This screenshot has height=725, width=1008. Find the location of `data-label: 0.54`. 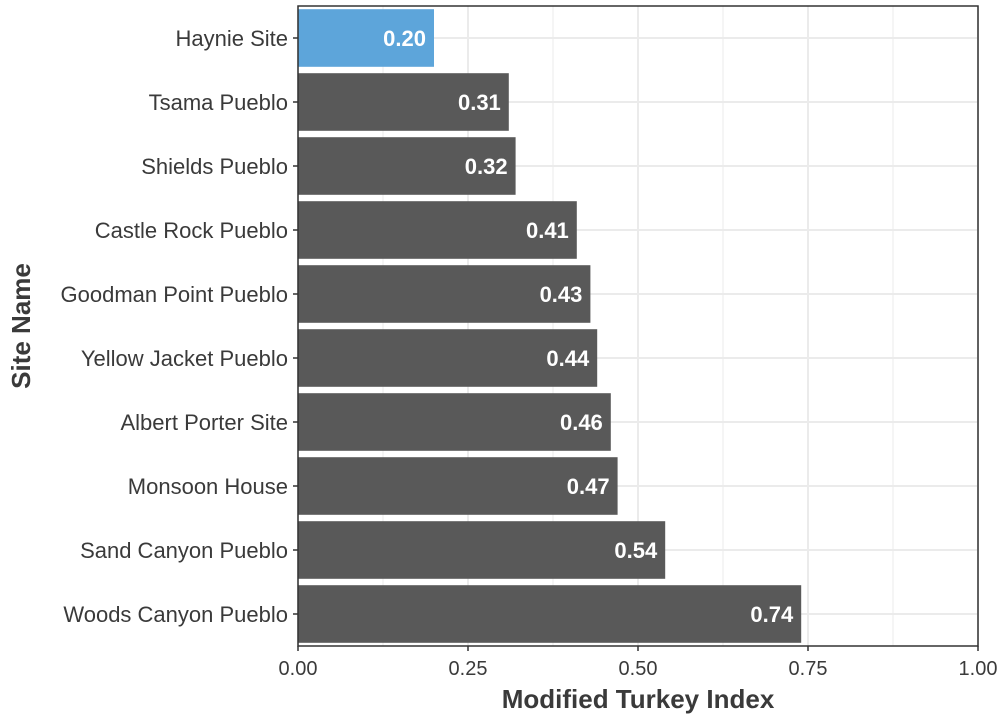

data-label: 0.54 is located at coordinates (636, 550).